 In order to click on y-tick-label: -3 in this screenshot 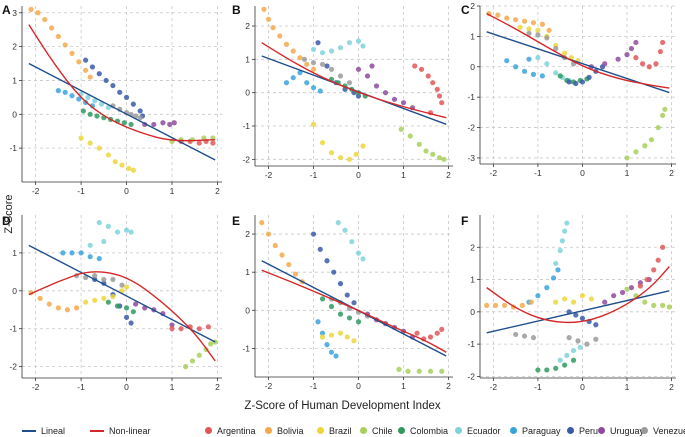, I will do `click(471, 158)`.